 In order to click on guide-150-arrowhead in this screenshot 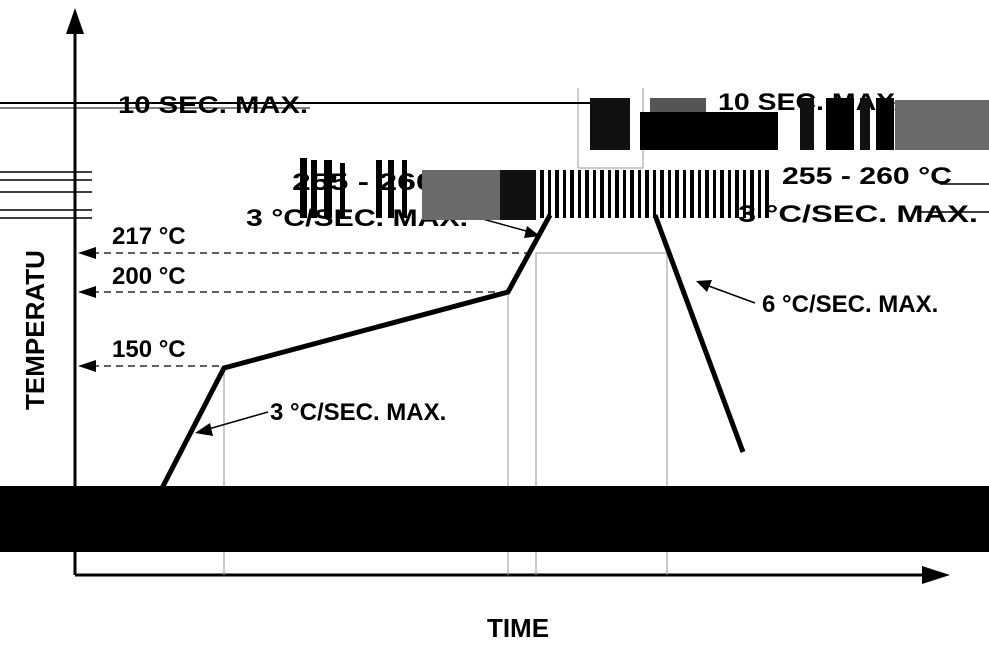, I will do `click(87, 366)`.